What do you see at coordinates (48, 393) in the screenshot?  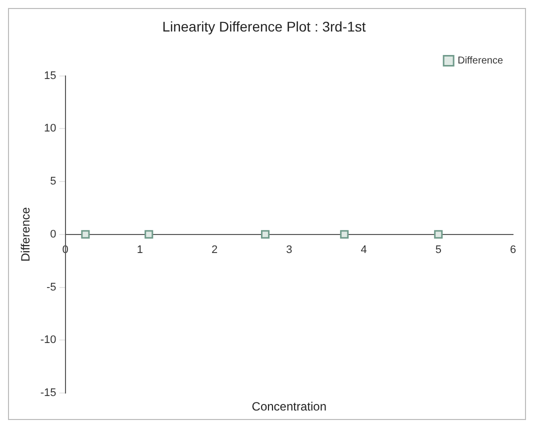 I see `y-tick-label: -15` at bounding box center [48, 393].